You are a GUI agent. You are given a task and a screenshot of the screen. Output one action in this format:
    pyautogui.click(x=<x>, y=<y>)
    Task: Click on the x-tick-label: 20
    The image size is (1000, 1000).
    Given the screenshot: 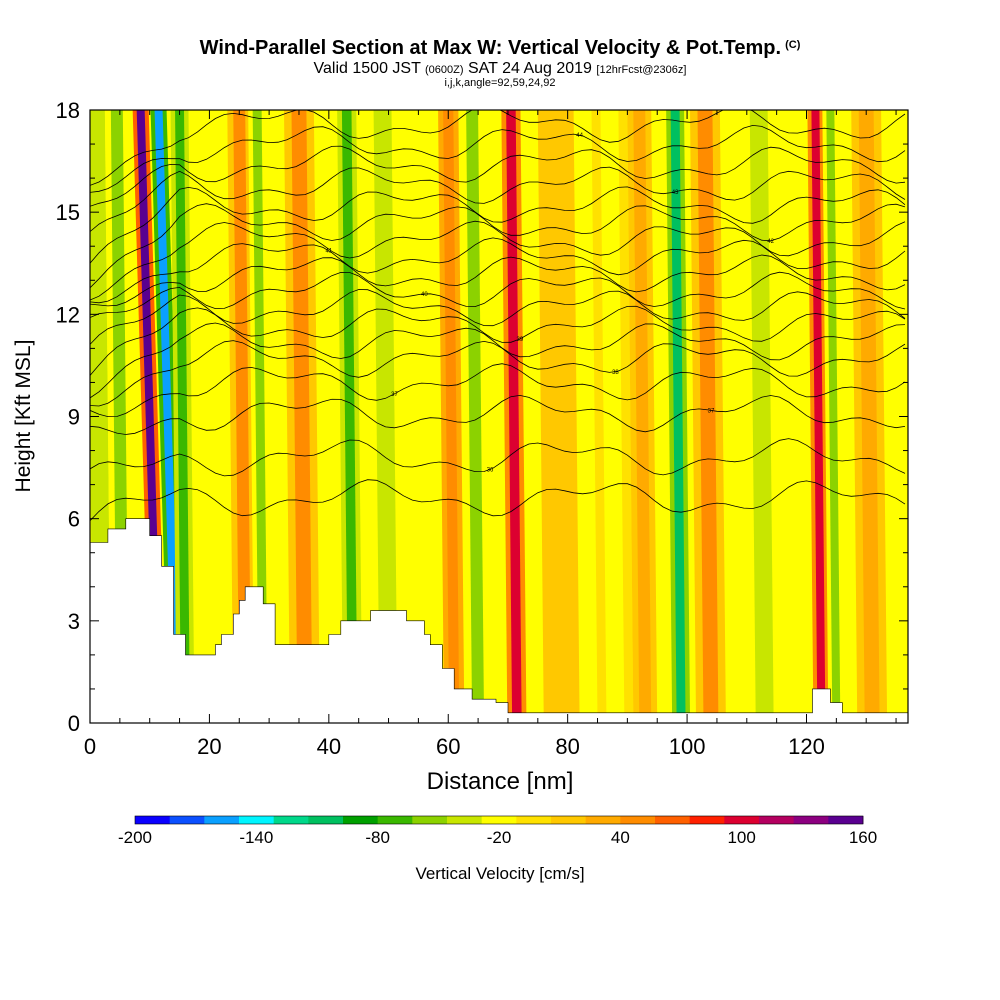 What is the action you would take?
    pyautogui.click(x=209, y=746)
    